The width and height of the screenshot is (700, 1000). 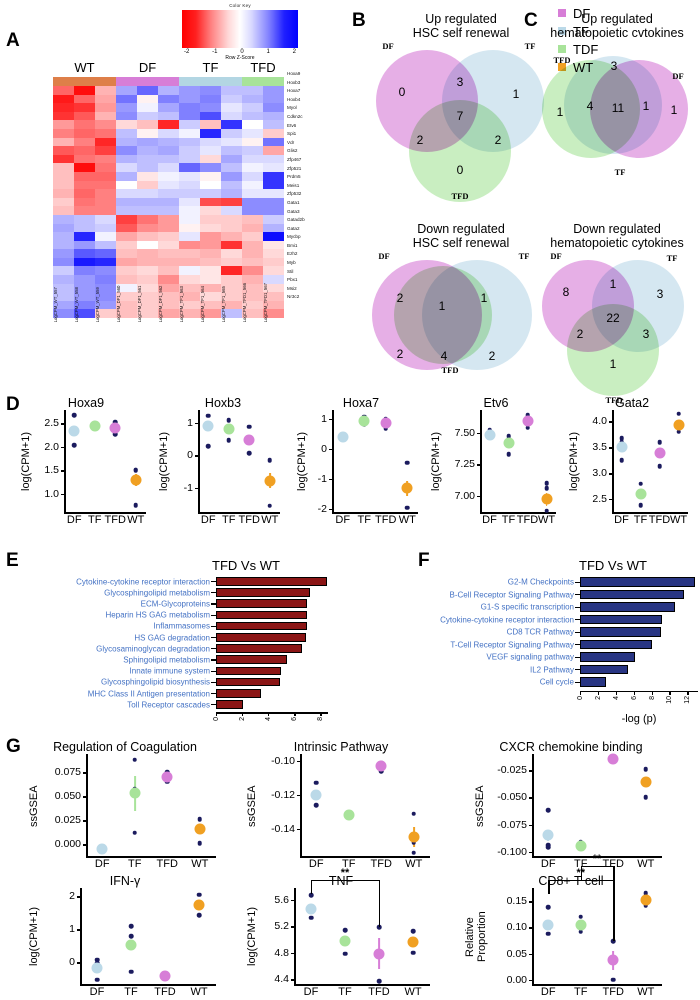 What do you see at coordinates (62, 471) in the screenshot?
I see `y-tick` at bounding box center [62, 471].